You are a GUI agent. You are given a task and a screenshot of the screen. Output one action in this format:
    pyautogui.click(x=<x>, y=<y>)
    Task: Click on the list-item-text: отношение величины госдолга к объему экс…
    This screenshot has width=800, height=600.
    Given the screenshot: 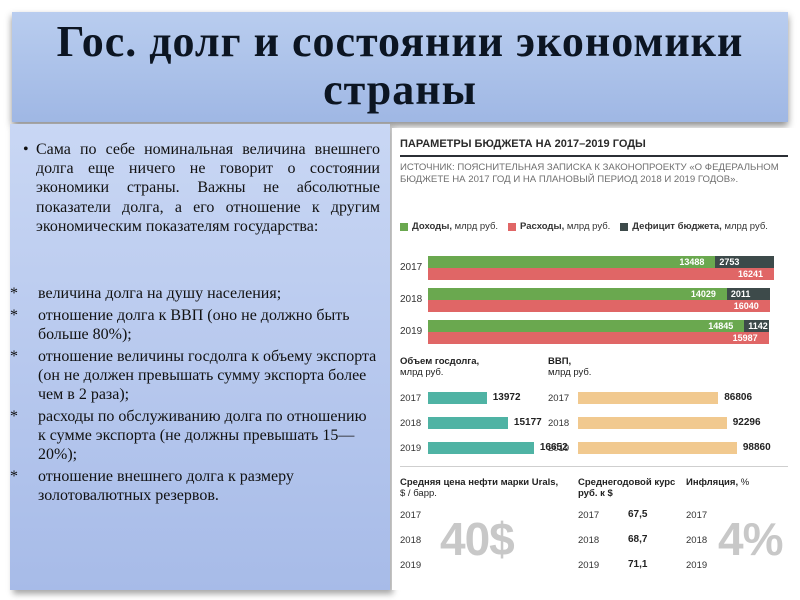 What is the action you would take?
    pyautogui.click(x=207, y=375)
    